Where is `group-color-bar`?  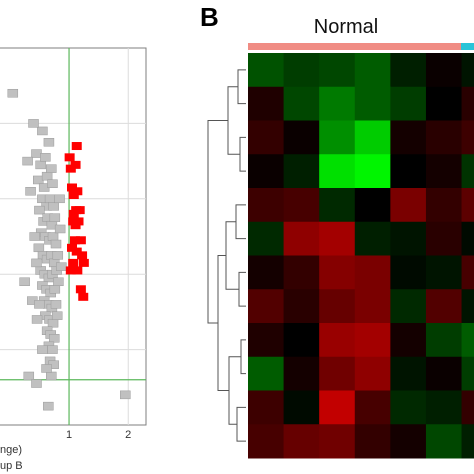 group-color-bar is located at coordinates (361, 46).